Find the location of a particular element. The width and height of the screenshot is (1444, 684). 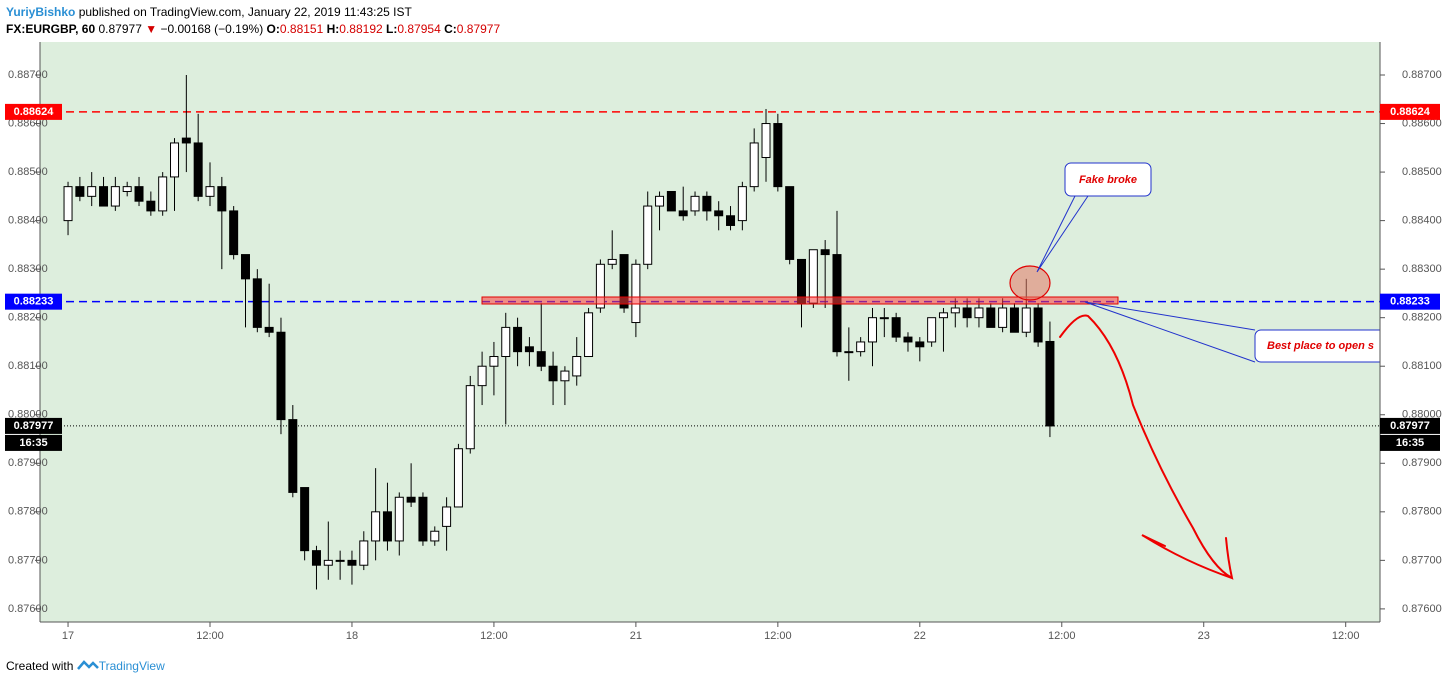

c-label: C: is located at coordinates (450, 29).